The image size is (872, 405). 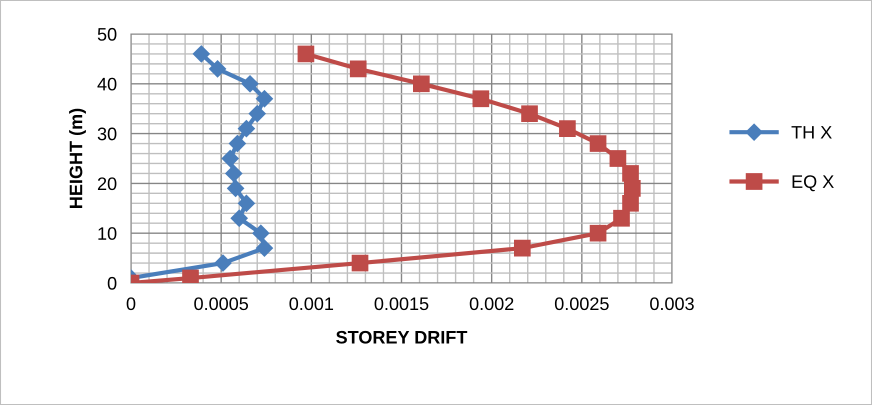 What do you see at coordinates (221, 303) in the screenshot?
I see `x-tick-label: 0.0005` at bounding box center [221, 303].